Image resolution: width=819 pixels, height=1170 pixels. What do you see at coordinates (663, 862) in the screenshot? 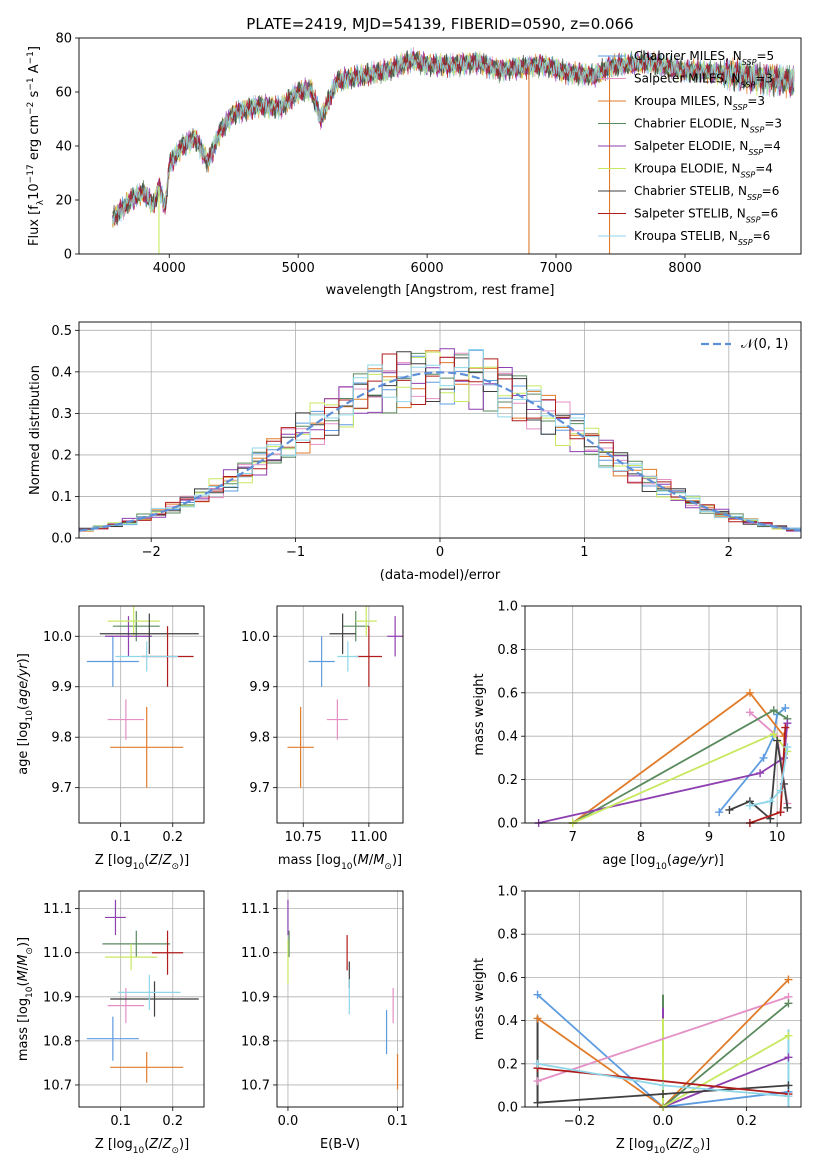
I see `weight-vs-age-xlabel: age [log10(age/yr)]` at bounding box center [663, 862].